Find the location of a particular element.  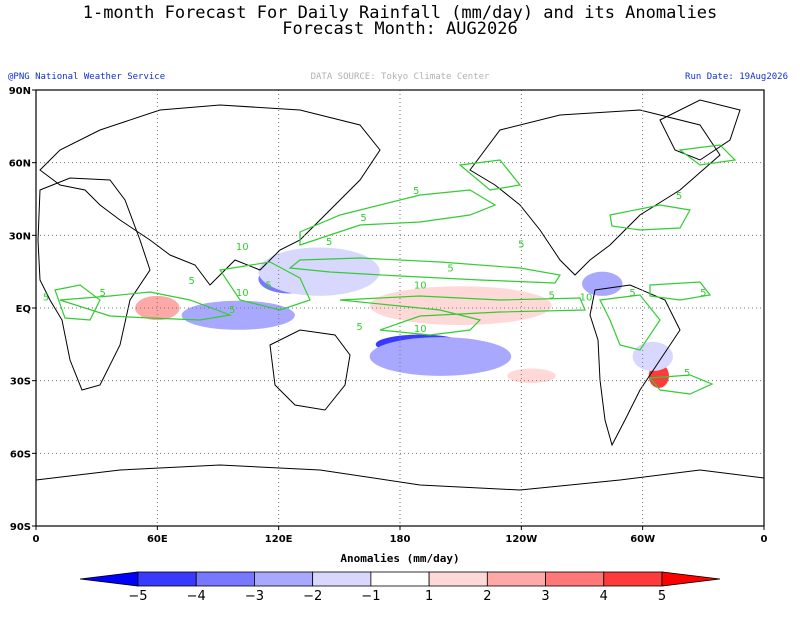

lon-tick-label: 120E is located at coordinates (279, 539).